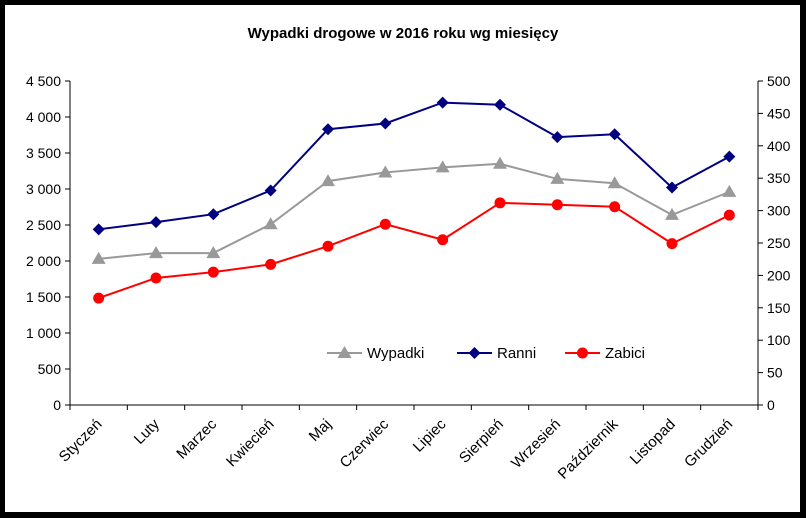 The width and height of the screenshot is (806, 518). What do you see at coordinates (430, 435) in the screenshot?
I see `x-category-label: Lipiec` at bounding box center [430, 435].